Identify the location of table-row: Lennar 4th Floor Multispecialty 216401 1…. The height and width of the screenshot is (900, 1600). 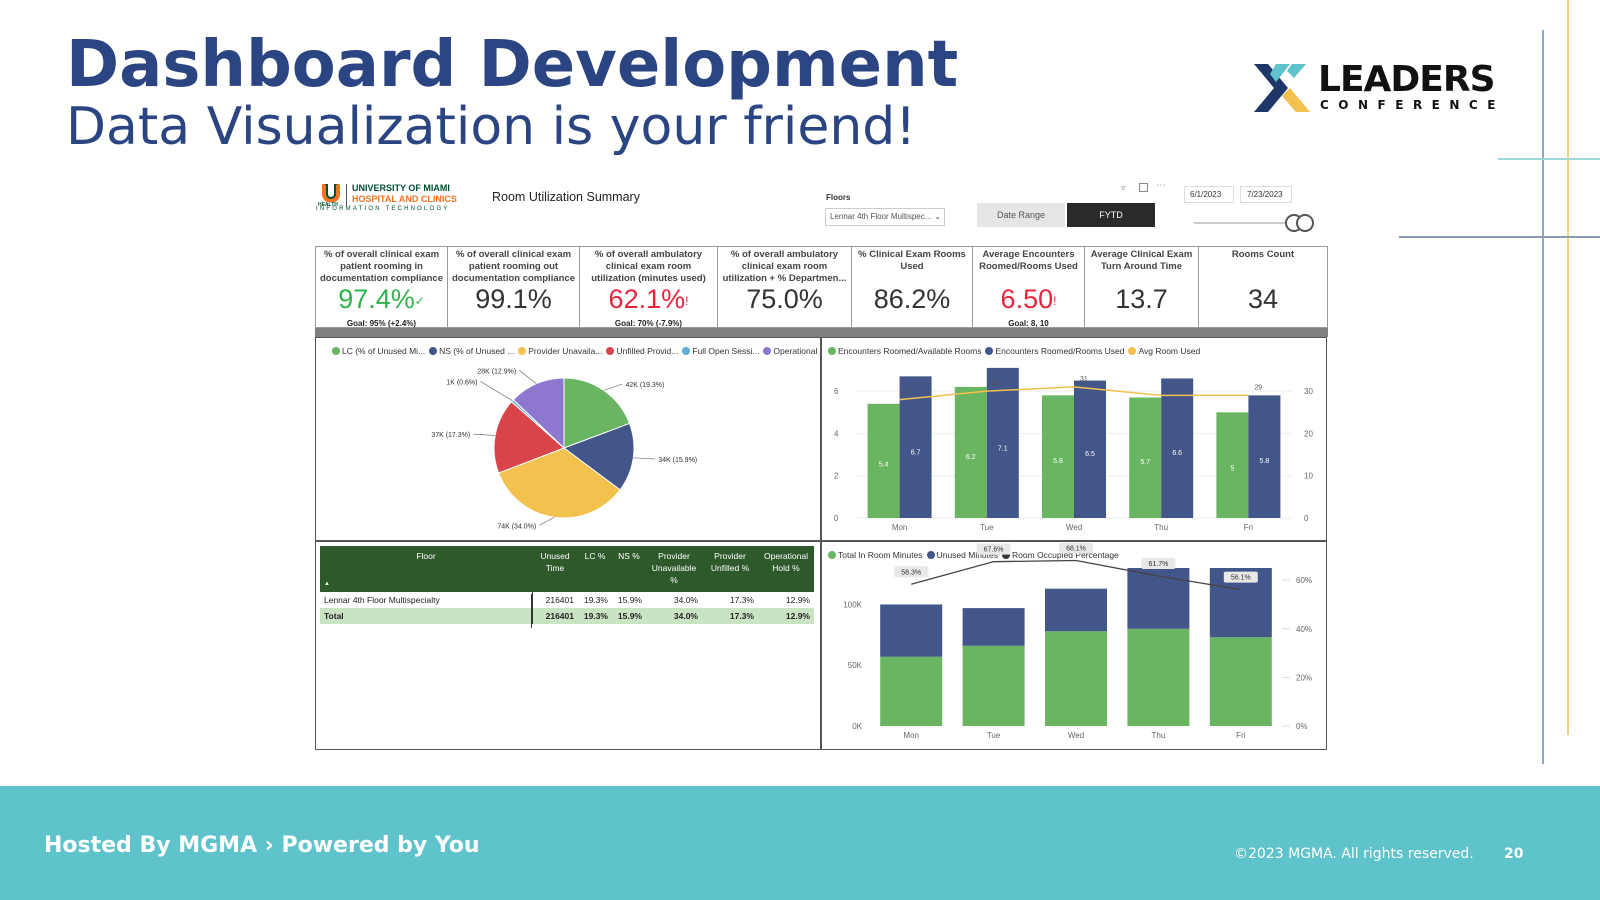
(567, 600).